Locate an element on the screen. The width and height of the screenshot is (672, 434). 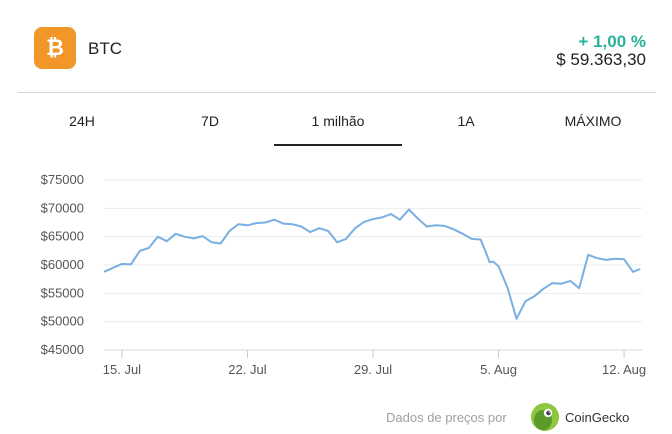
y-tick-label: $45000 is located at coordinates (62, 349).